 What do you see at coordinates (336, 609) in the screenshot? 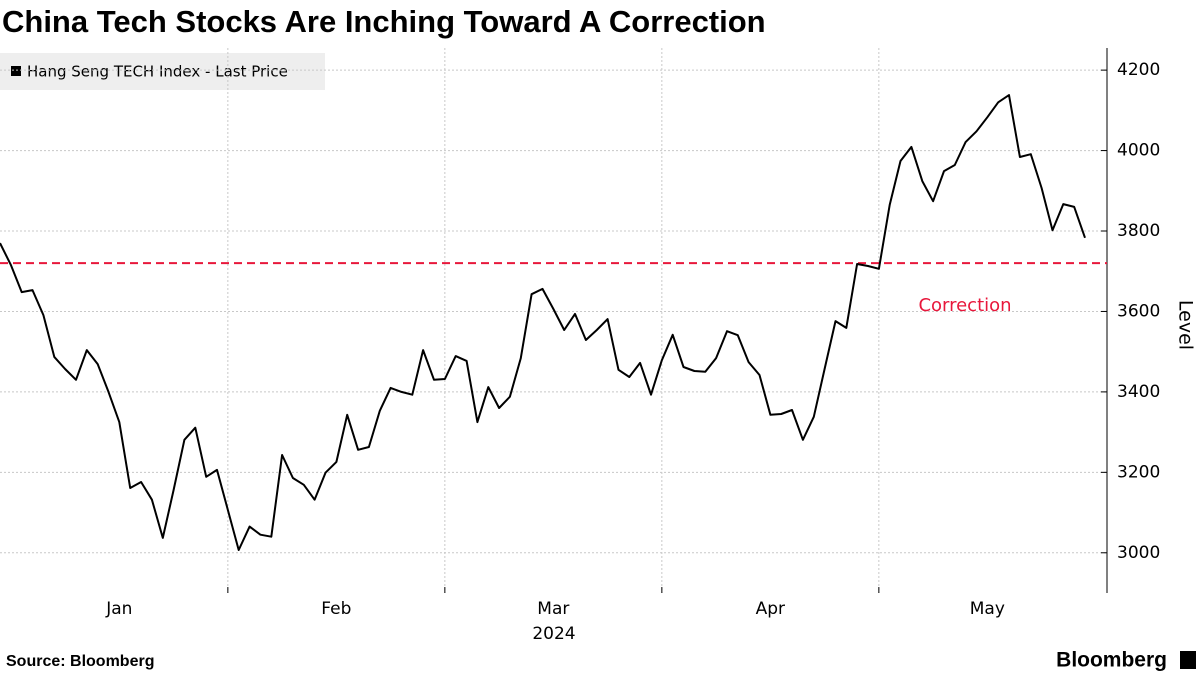
I see `x-tick-label: Feb` at bounding box center [336, 609].